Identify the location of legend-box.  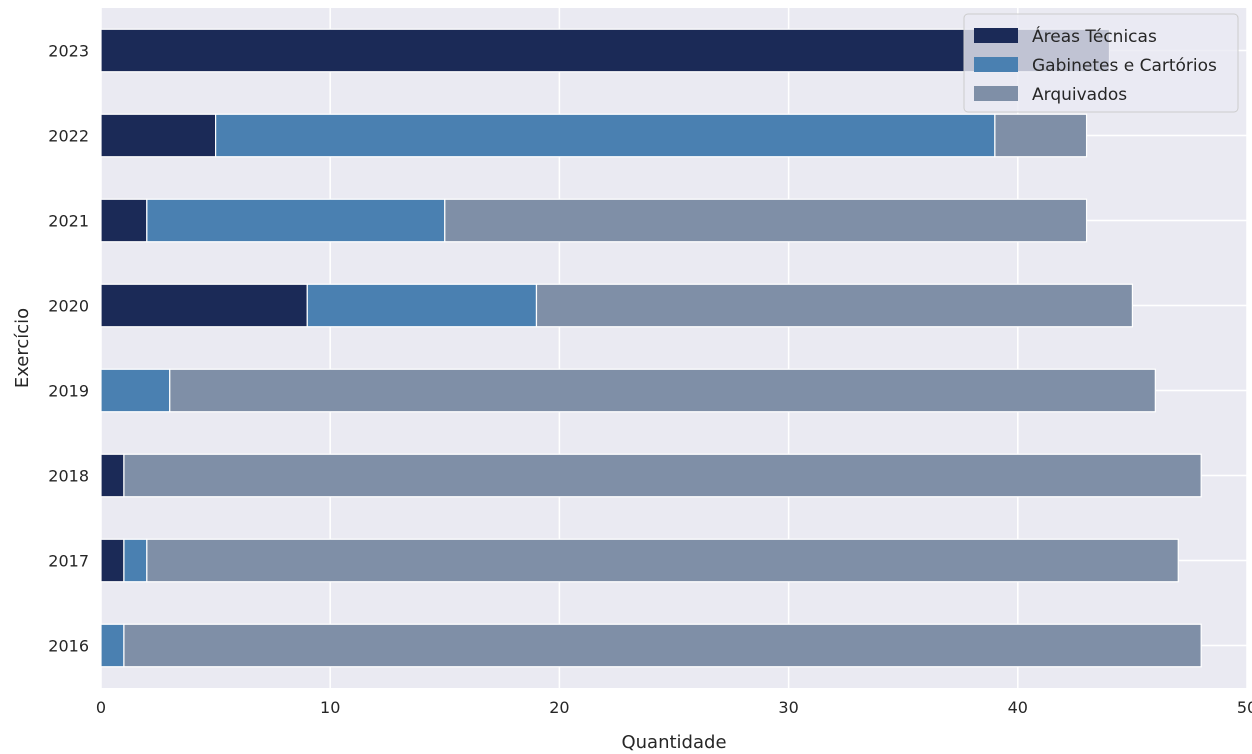
(1101, 63).